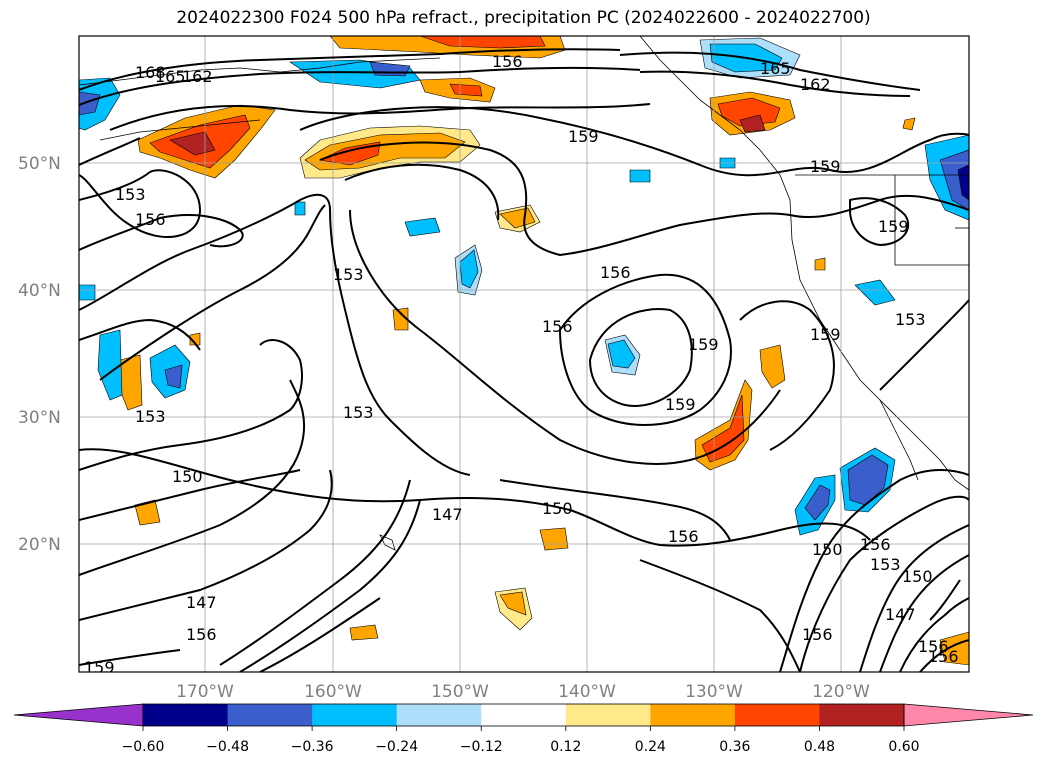  What do you see at coordinates (650, 747) in the screenshot?
I see `colorbar-tick-label: 0.24` at bounding box center [650, 747].